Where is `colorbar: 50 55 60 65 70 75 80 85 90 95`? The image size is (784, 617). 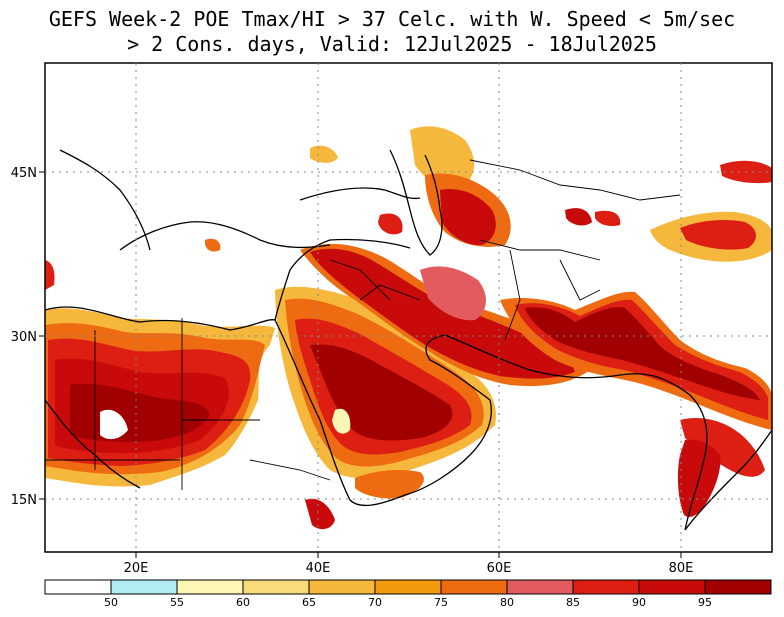
colorbar: 50 55 60 65 70 75 80 85 90 95 is located at coordinates (408, 594).